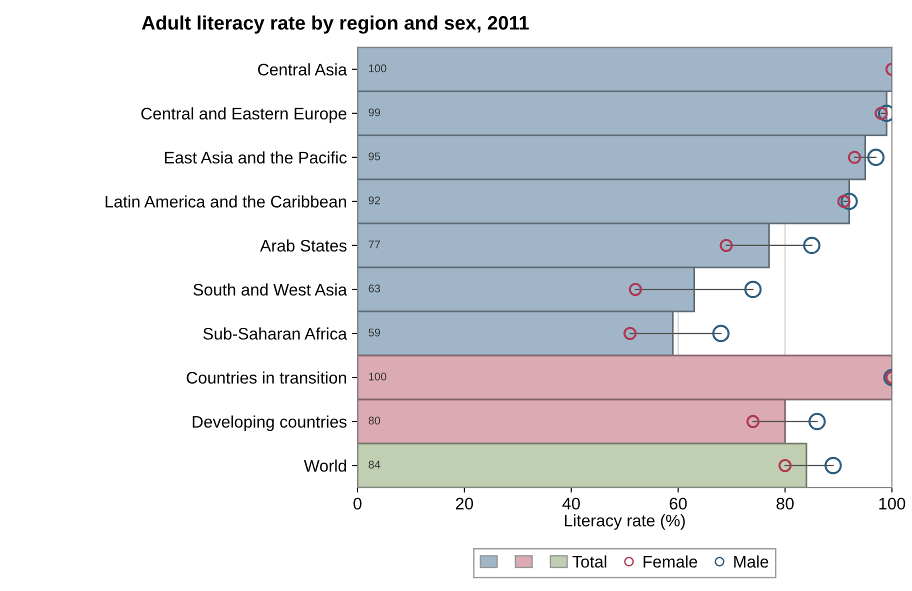 The image size is (912, 591). I want to click on legend-label: Total, so click(589, 561).